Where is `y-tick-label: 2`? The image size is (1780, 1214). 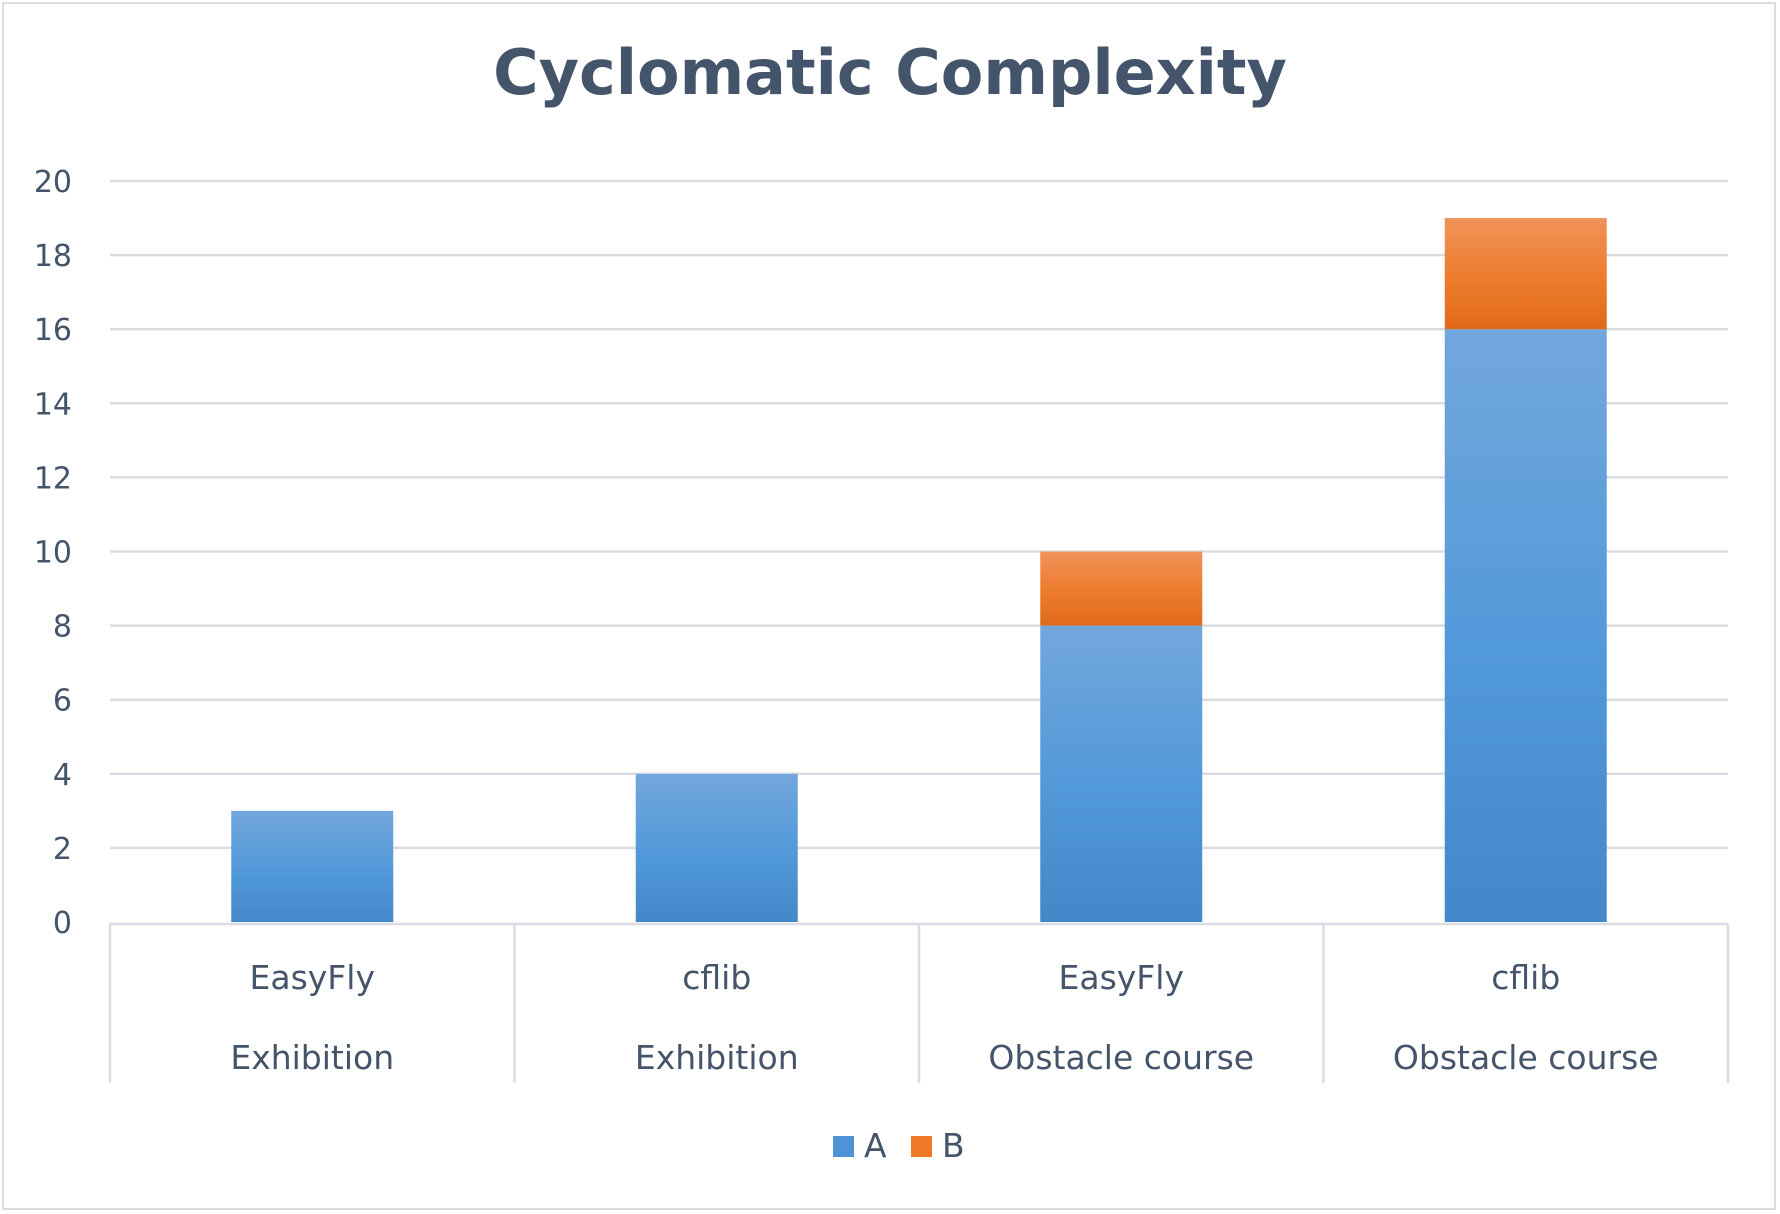 y-tick-label: 2 is located at coordinates (62, 849).